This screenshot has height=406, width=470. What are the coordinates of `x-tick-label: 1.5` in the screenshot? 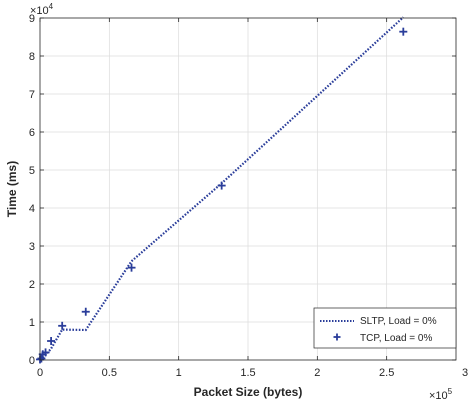 It's located at (247, 373).